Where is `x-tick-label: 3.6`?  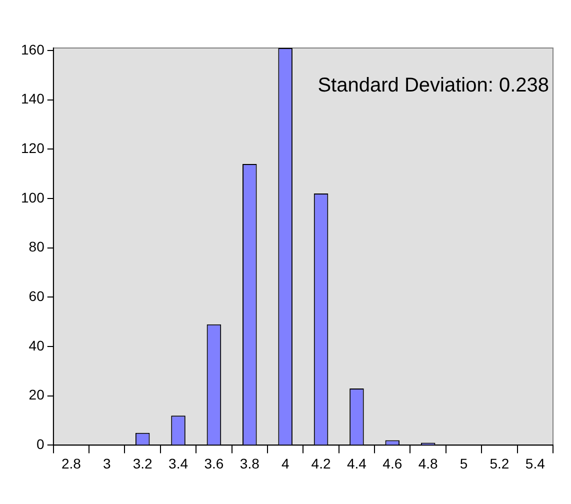
x-tick-label: 3.6 is located at coordinates (214, 463).